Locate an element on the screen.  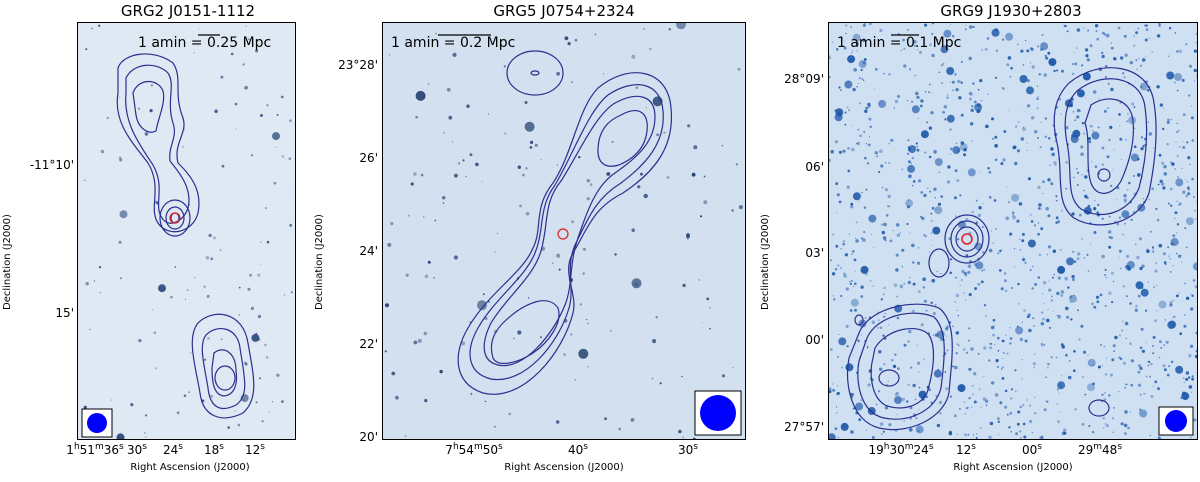
contours-south-lobe is located at coordinates (978, 367).